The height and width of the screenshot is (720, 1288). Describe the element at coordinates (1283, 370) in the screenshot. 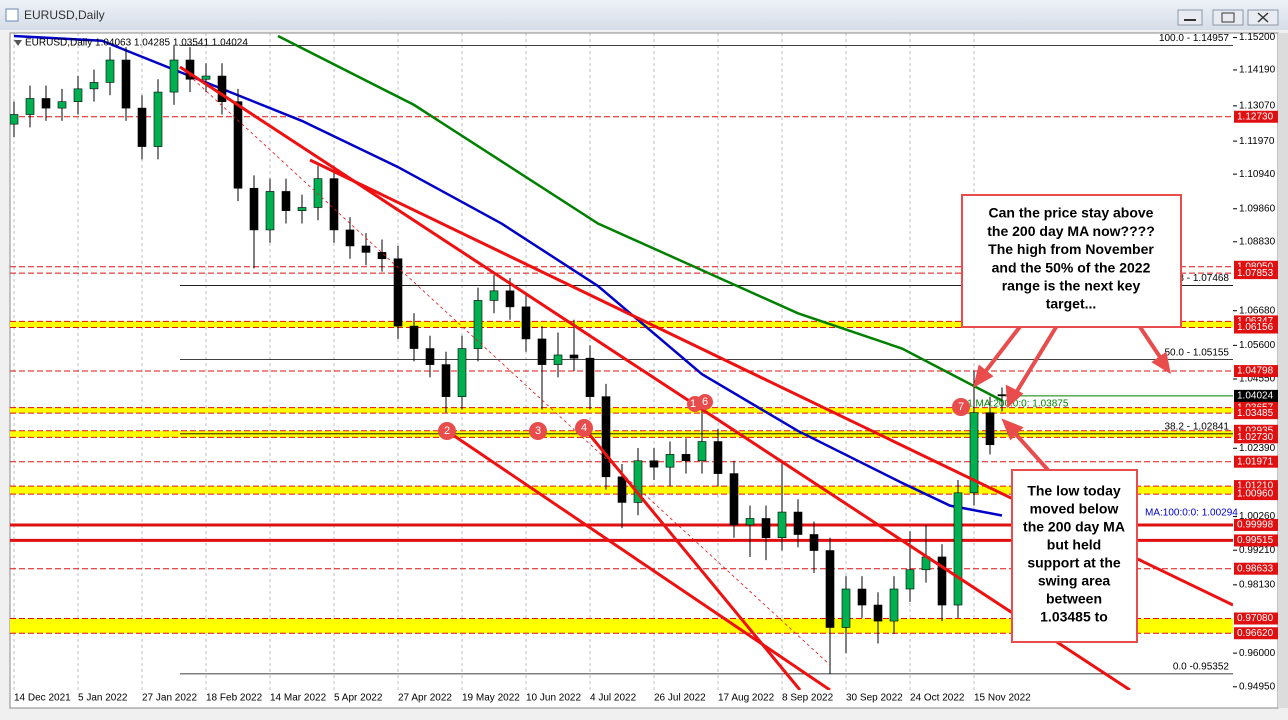

I see `scrollbar` at that location.